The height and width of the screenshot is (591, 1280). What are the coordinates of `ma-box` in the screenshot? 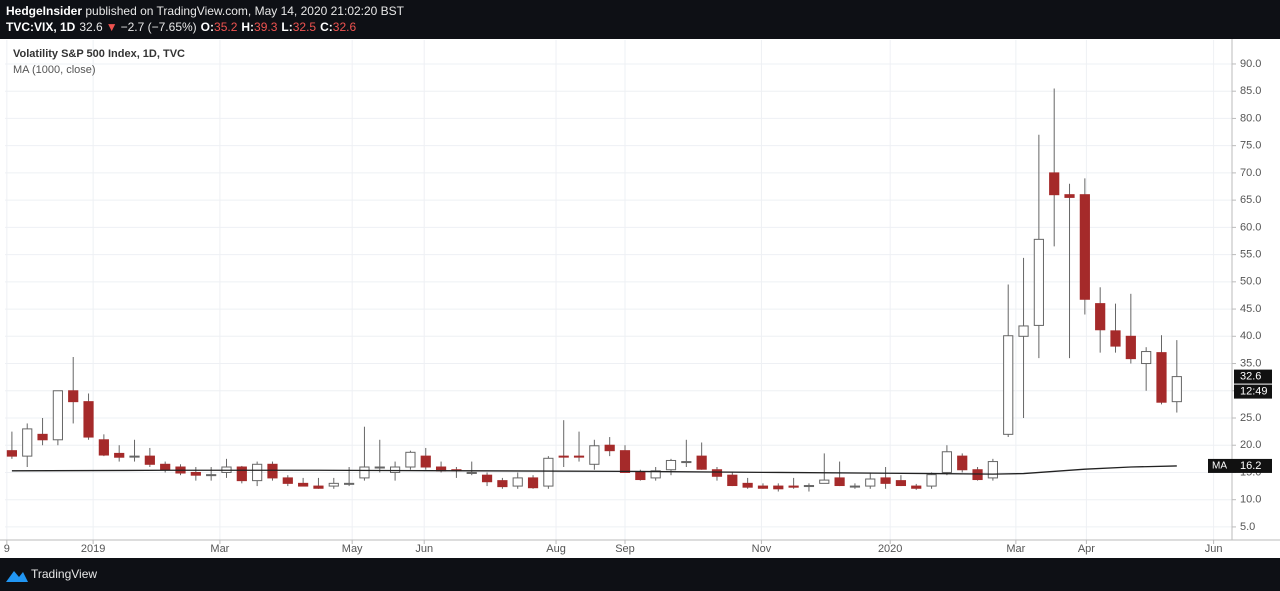 It's located at (1240, 465).